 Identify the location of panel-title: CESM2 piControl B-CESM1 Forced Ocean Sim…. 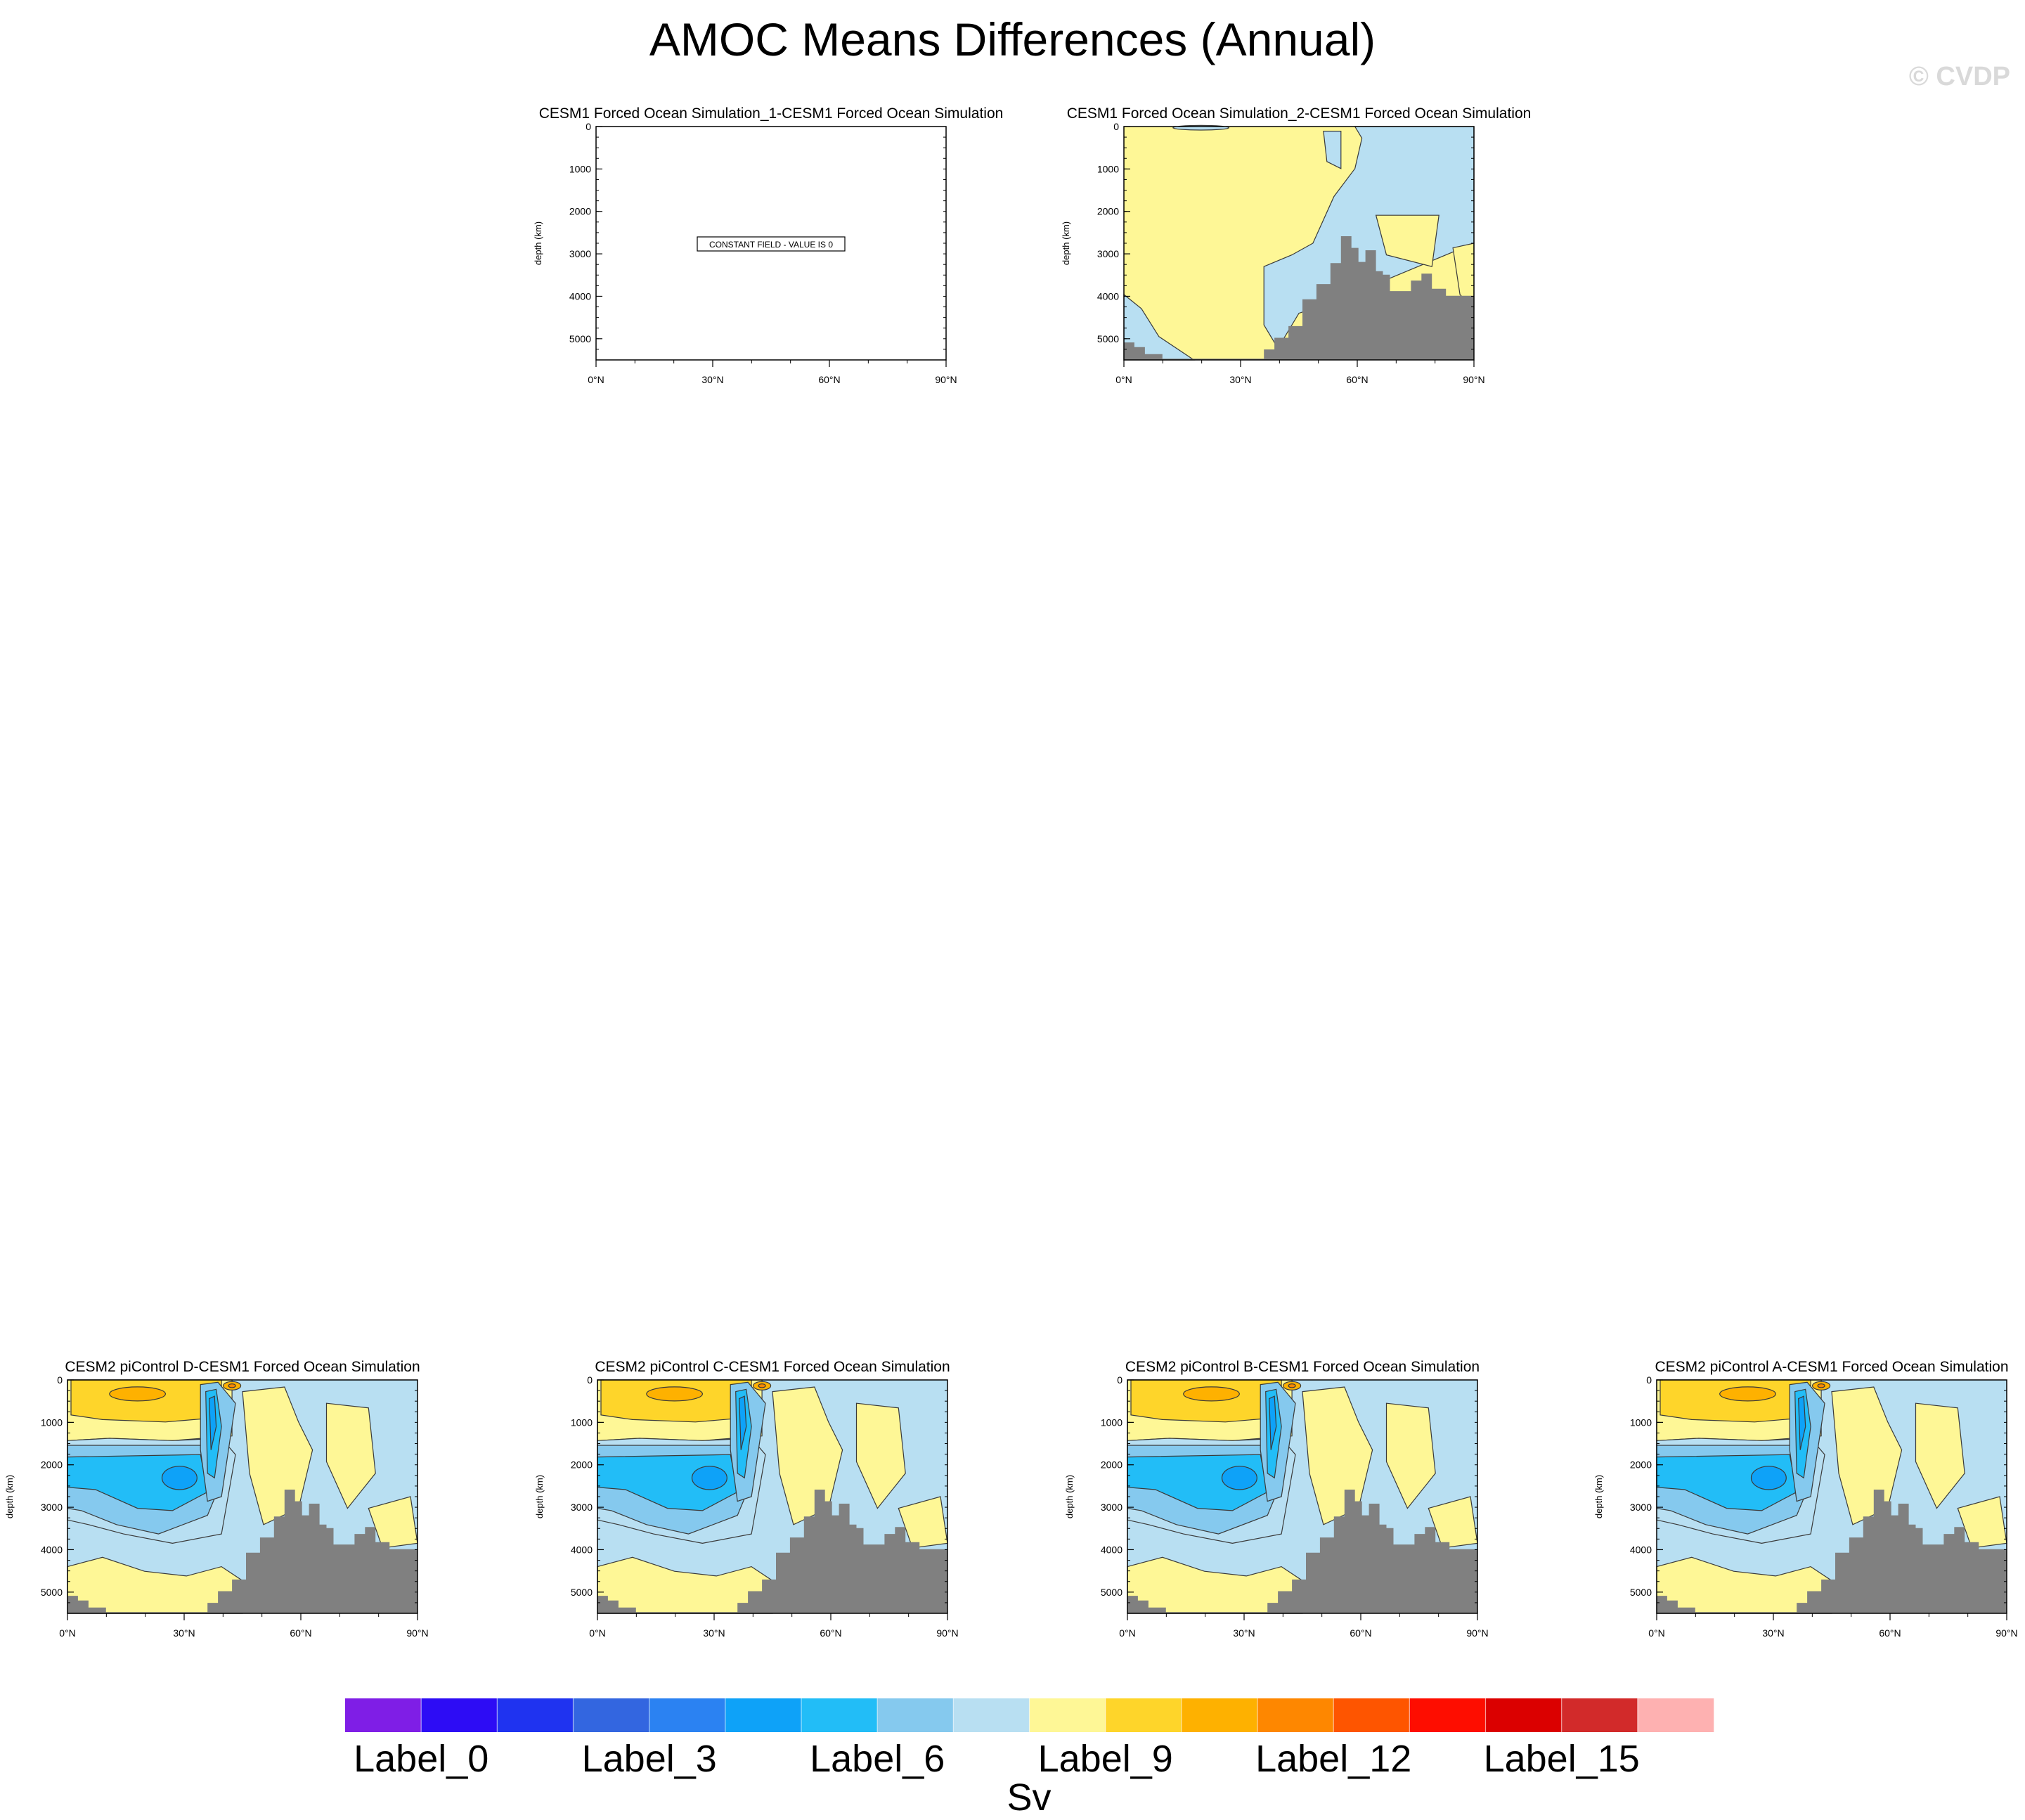
(1302, 1367).